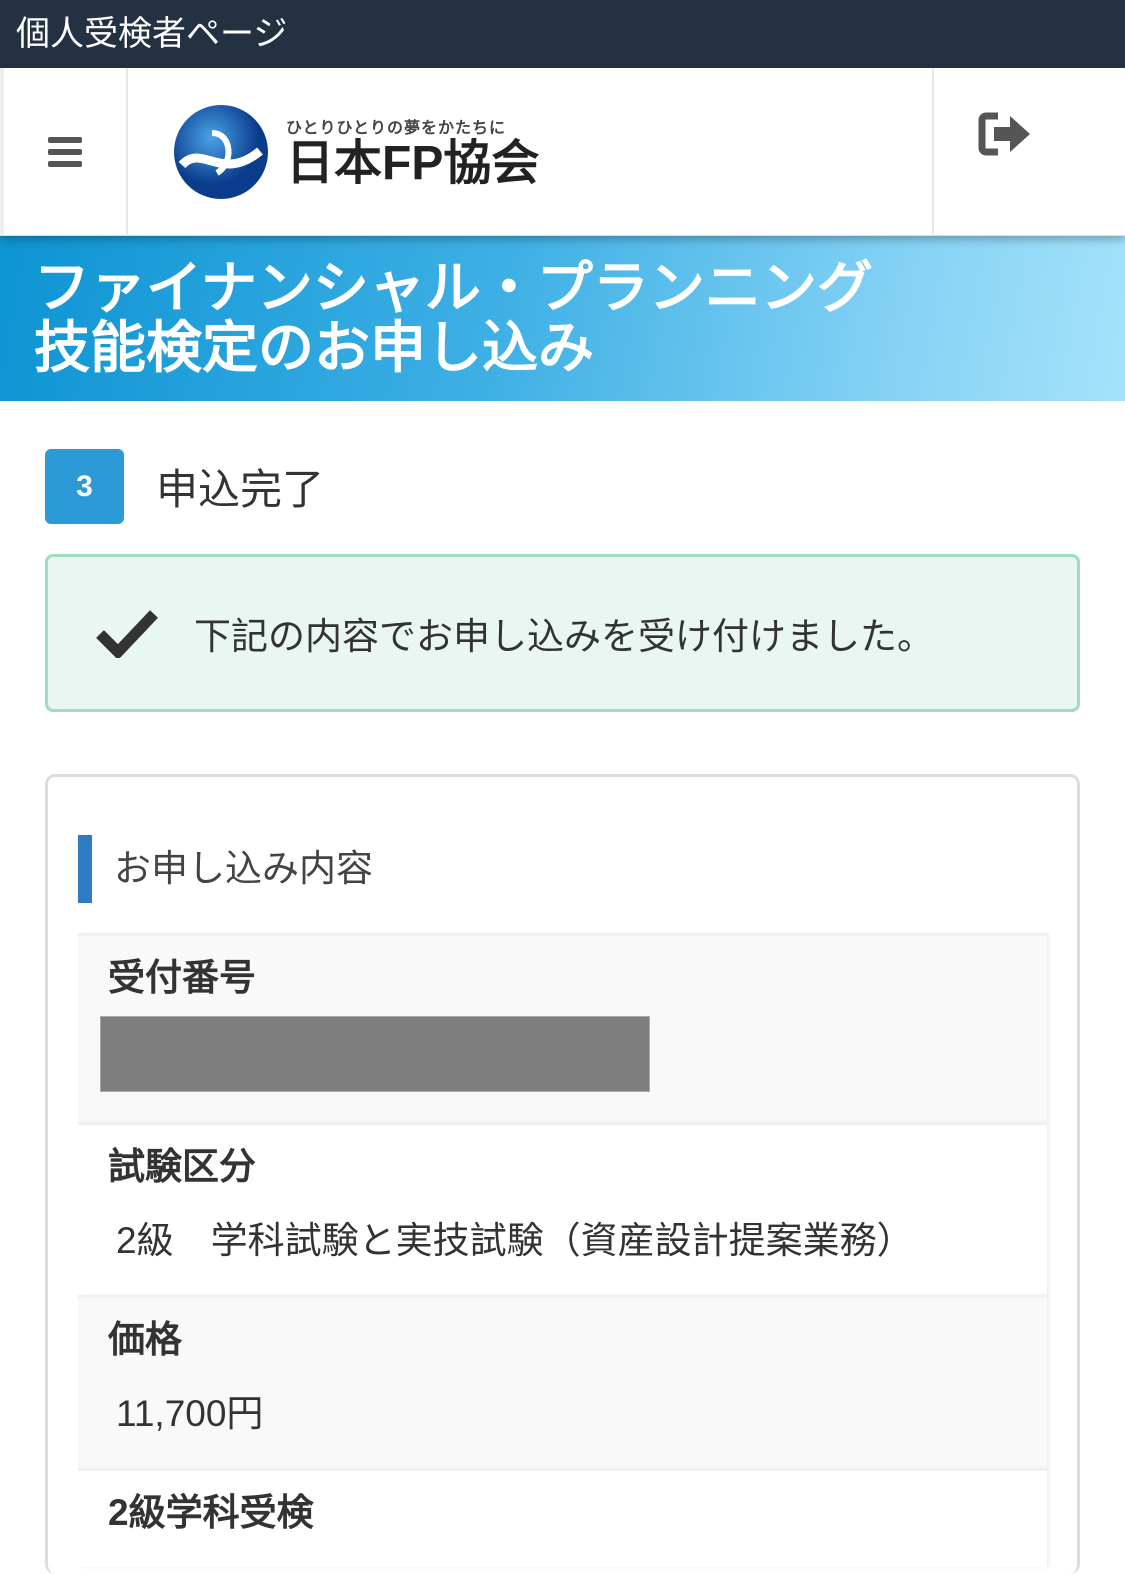 This screenshot has height=1574, width=1125. I want to click on banner-title-line2: 技能検定のお申し込み, so click(314, 347).